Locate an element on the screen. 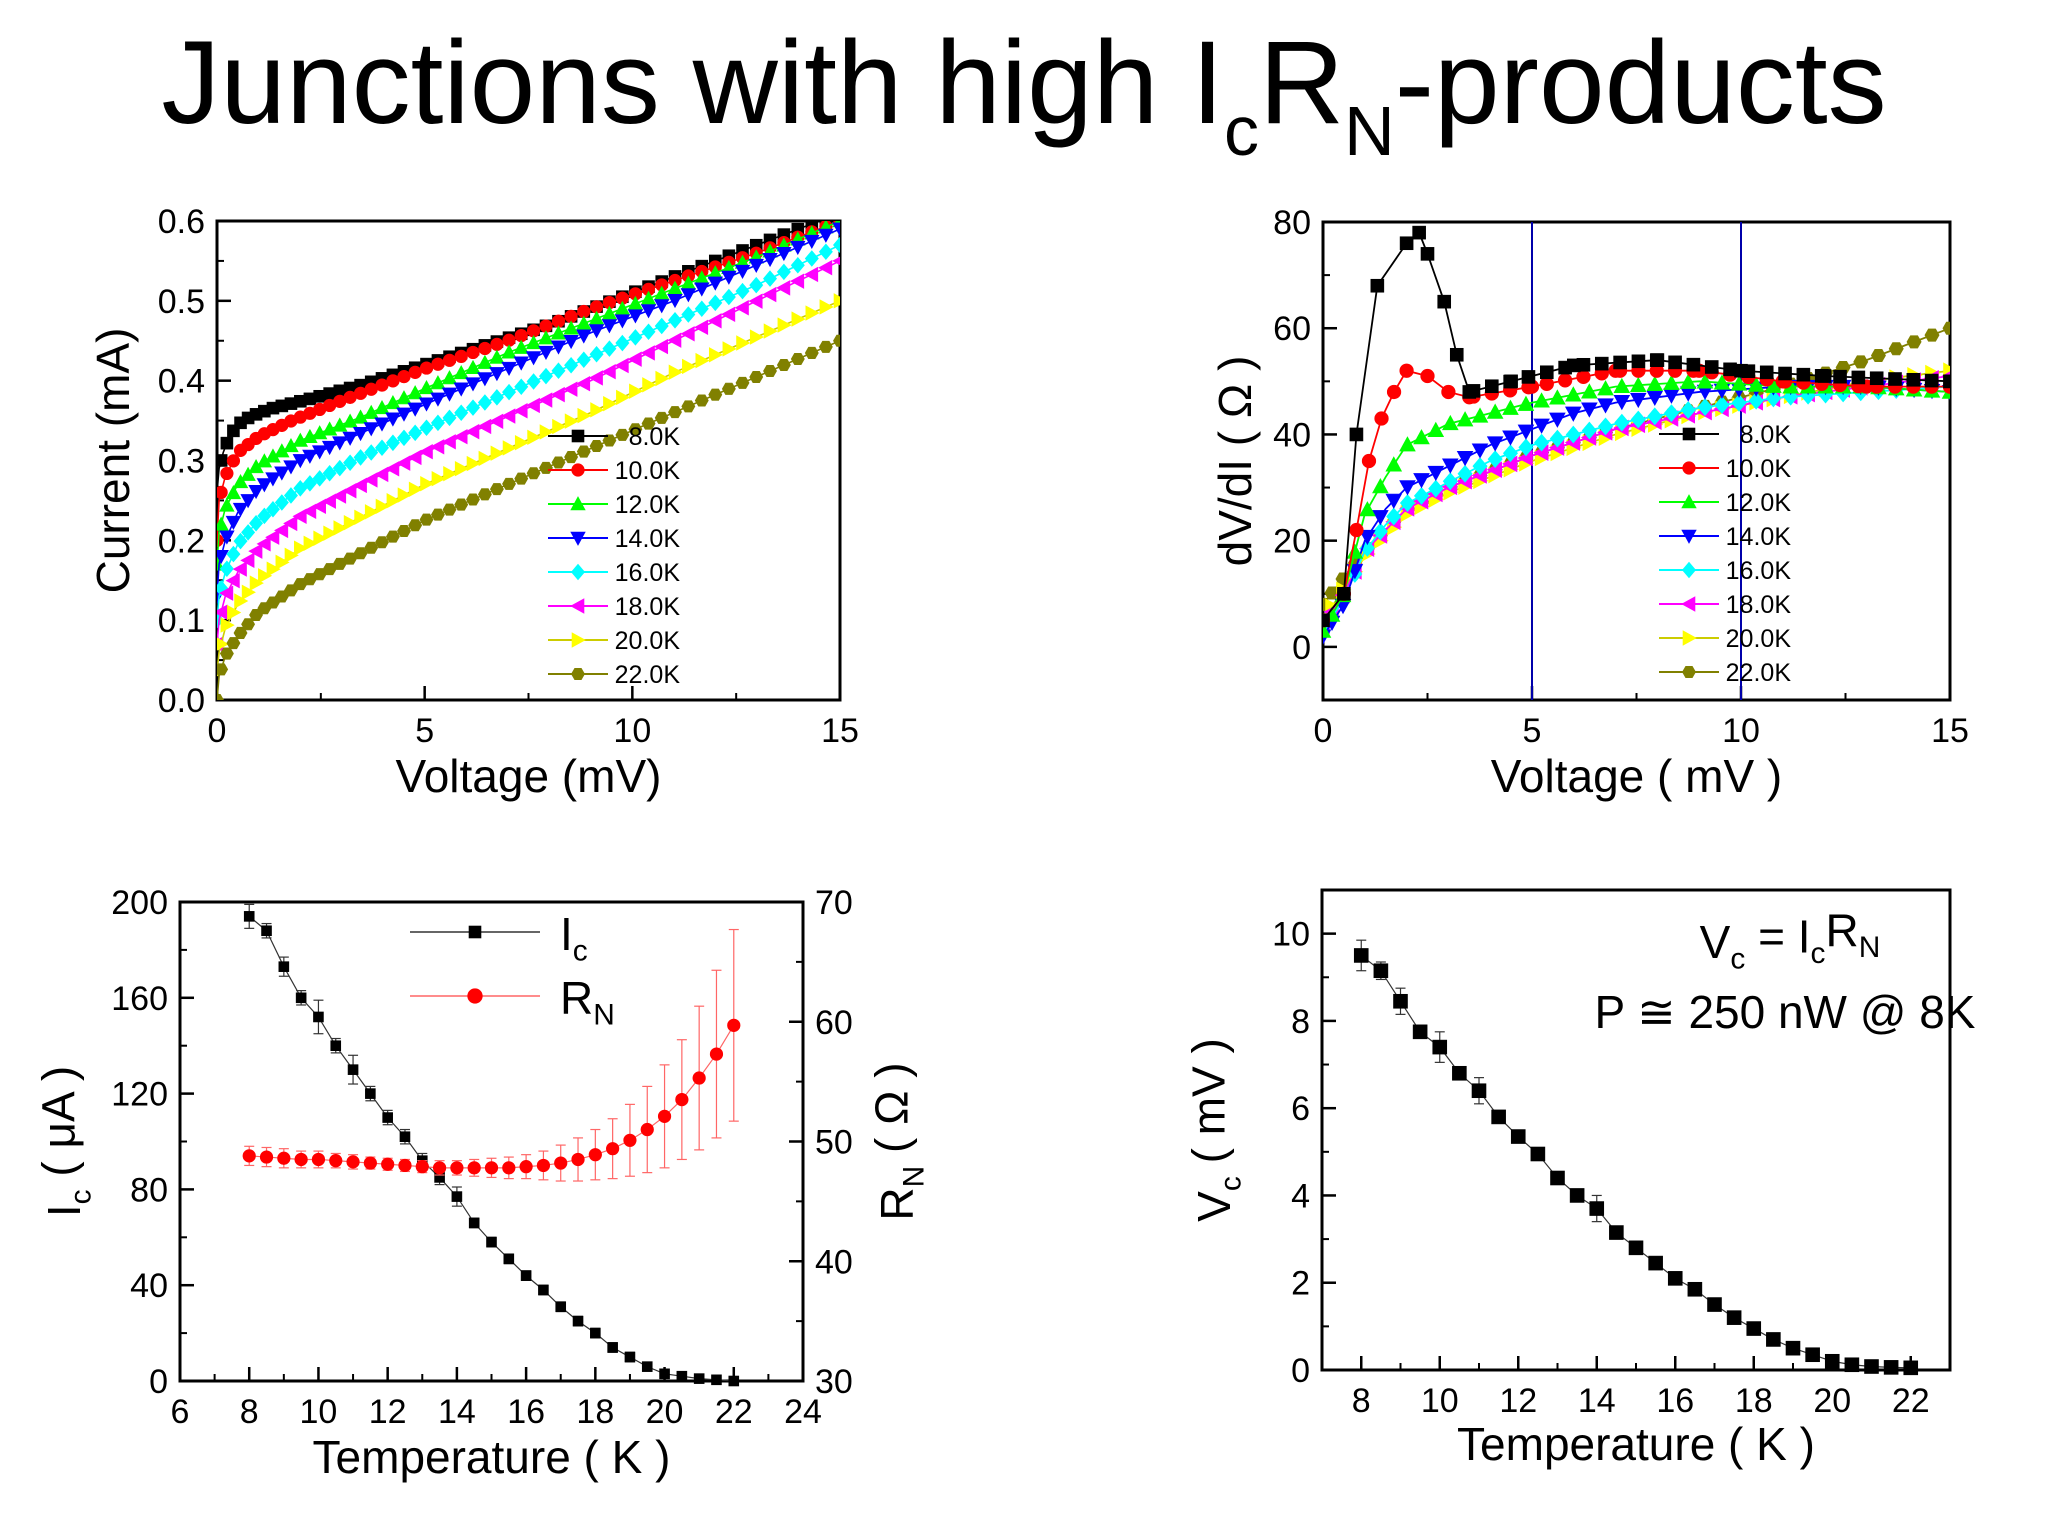 The image size is (2048, 1536). y-tick-label: 80 is located at coordinates (1292, 223).